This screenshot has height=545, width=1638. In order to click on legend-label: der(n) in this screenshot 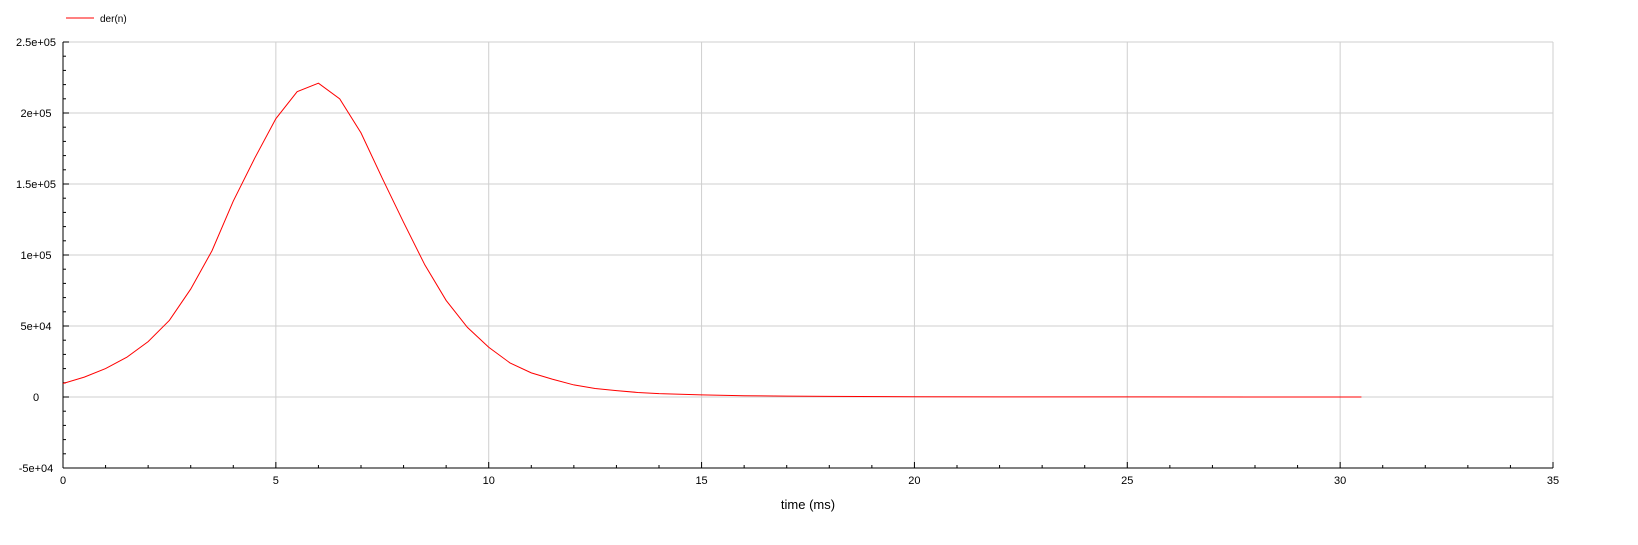, I will do `click(113, 19)`.